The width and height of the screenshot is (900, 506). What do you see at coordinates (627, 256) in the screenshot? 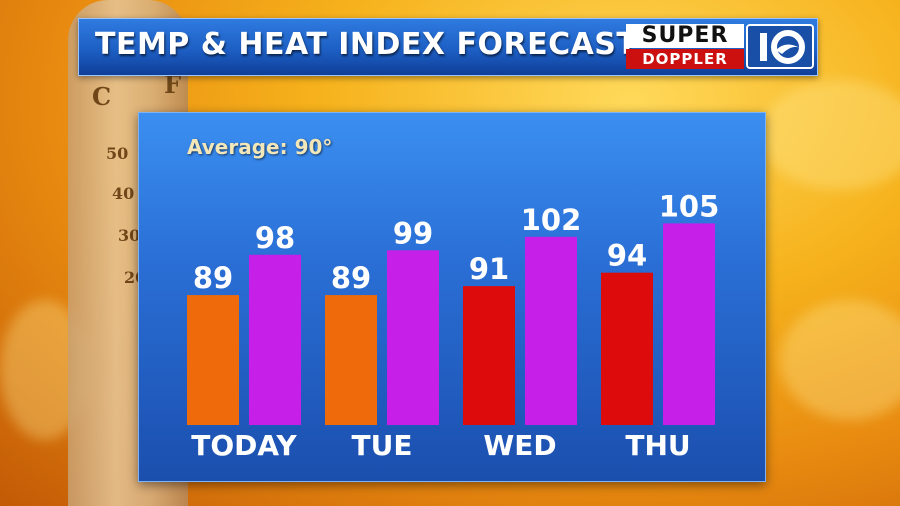
I see `data-label-thu-series-1: 94` at bounding box center [627, 256].